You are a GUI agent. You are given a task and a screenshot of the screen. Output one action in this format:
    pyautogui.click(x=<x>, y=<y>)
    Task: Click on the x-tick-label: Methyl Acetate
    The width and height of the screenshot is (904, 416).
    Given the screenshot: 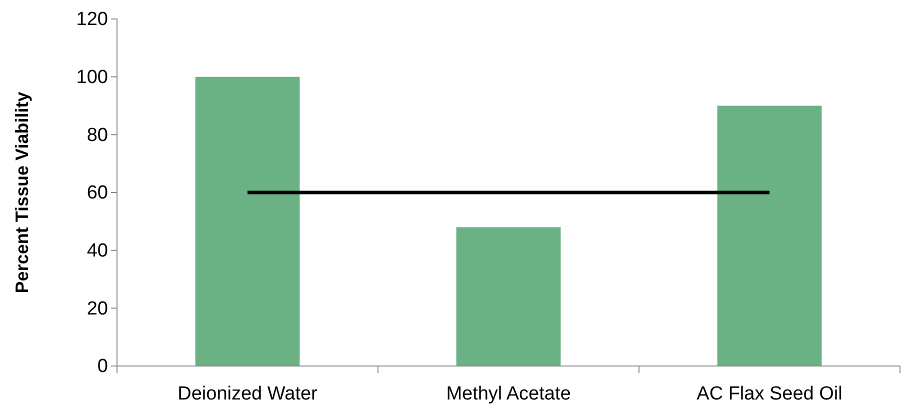 What is the action you would take?
    pyautogui.click(x=508, y=393)
    